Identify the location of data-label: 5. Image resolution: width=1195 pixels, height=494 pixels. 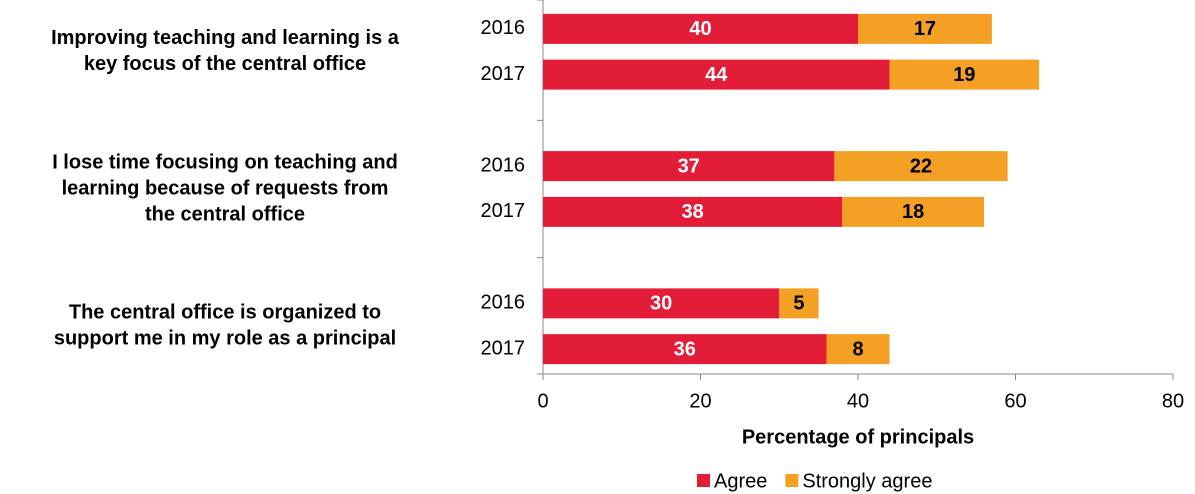
(798, 304).